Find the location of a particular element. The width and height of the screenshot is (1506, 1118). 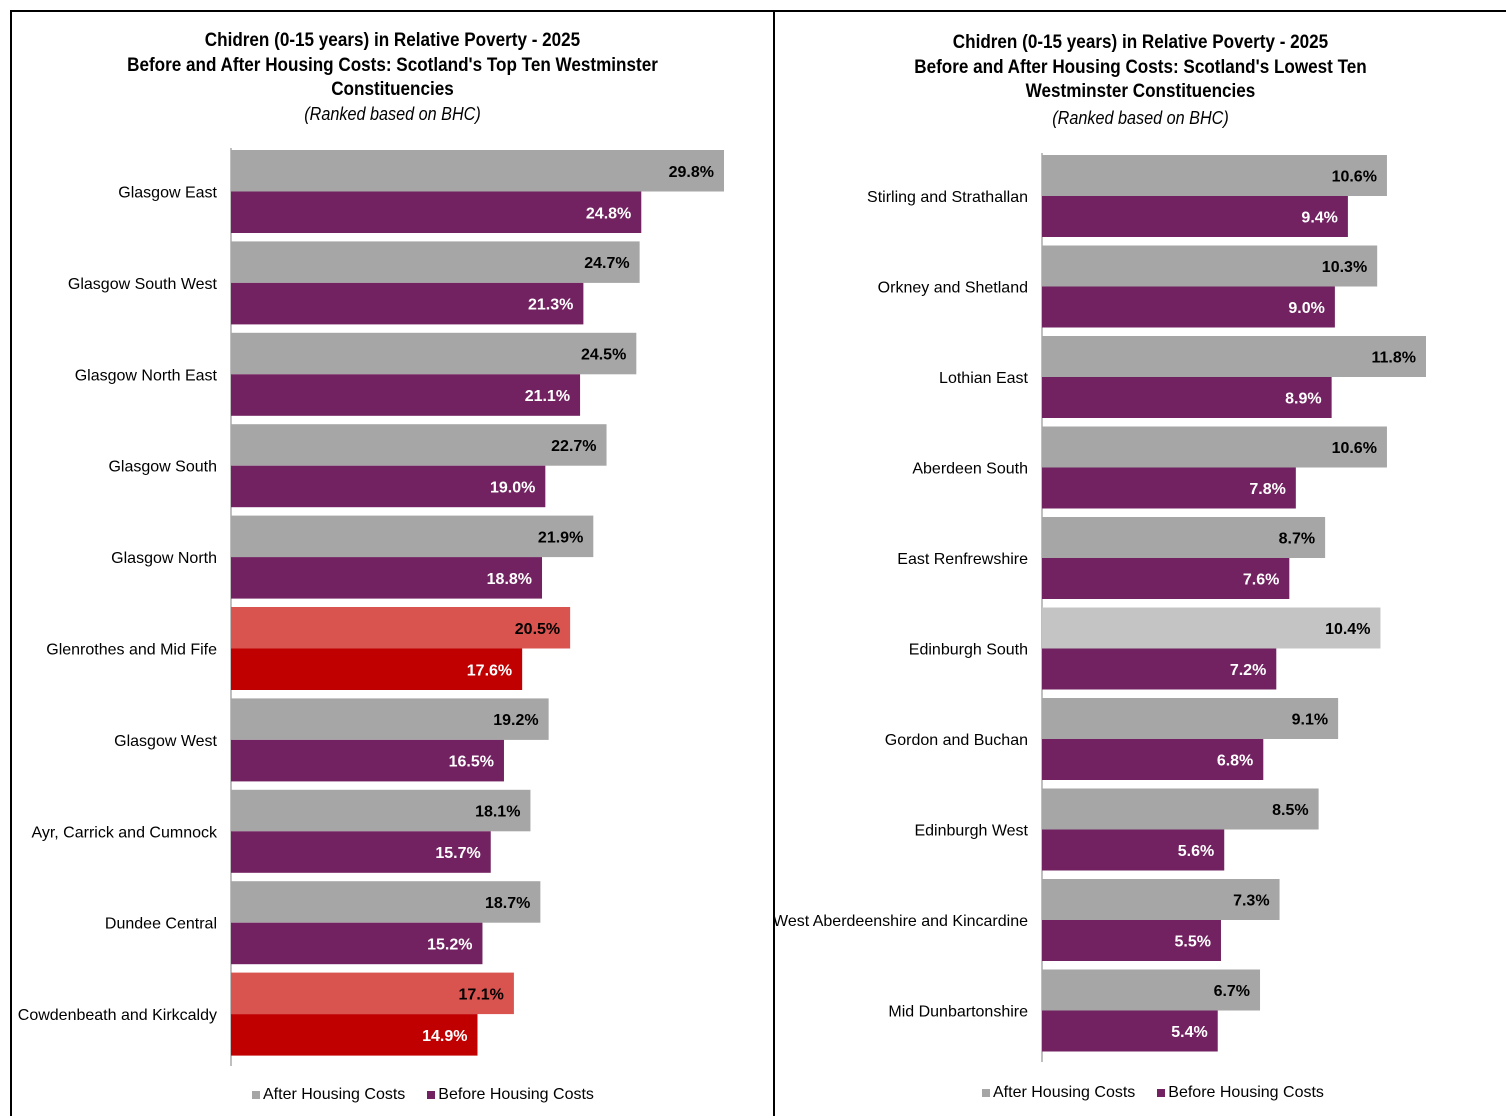

data-label-after: 18.7% is located at coordinates (507, 903).